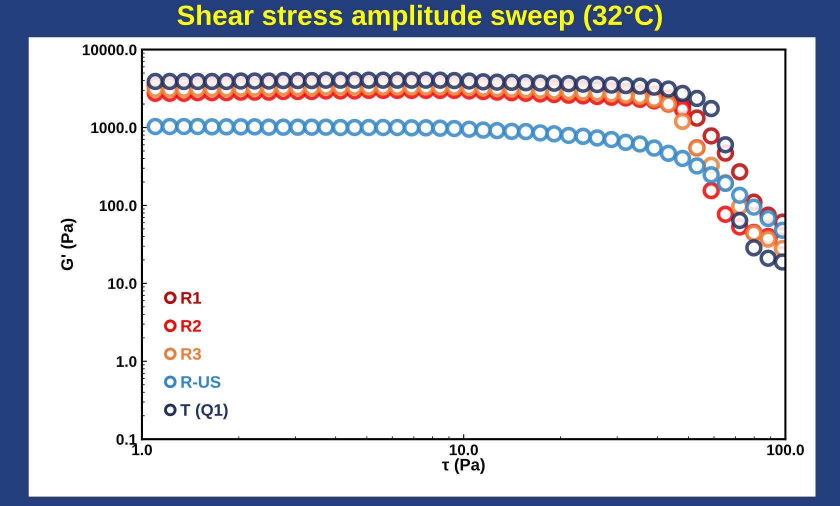 This screenshot has width=840, height=506. Describe the element at coordinates (463, 466) in the screenshot. I see `x-axis-title: τ (Pa)` at that location.